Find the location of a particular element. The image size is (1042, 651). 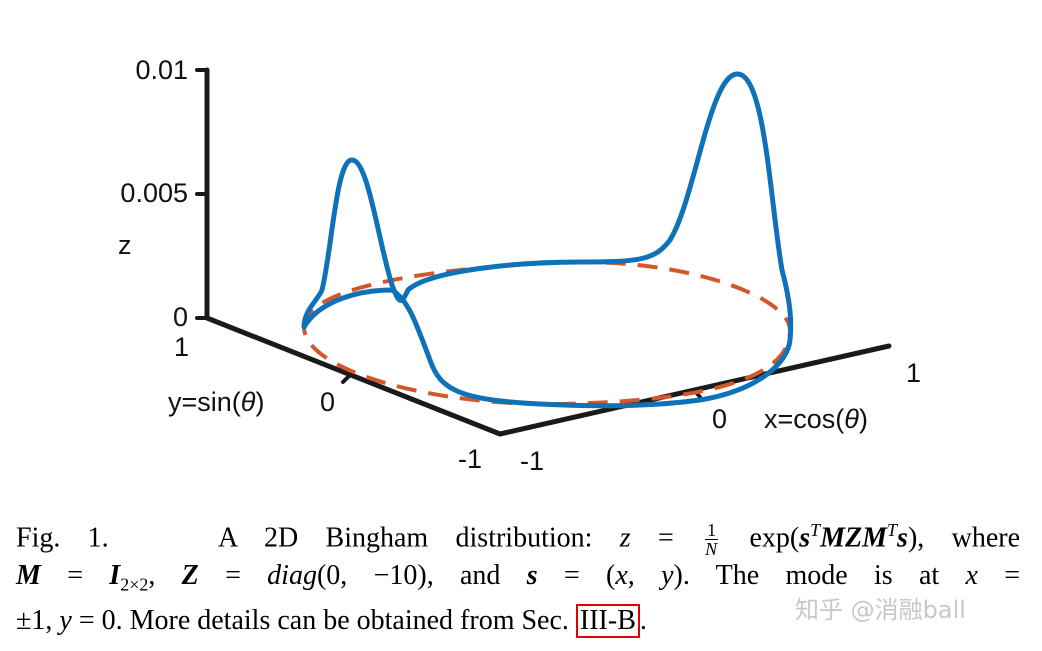

caption-text: (0, −10), and is located at coordinates (421, 576).